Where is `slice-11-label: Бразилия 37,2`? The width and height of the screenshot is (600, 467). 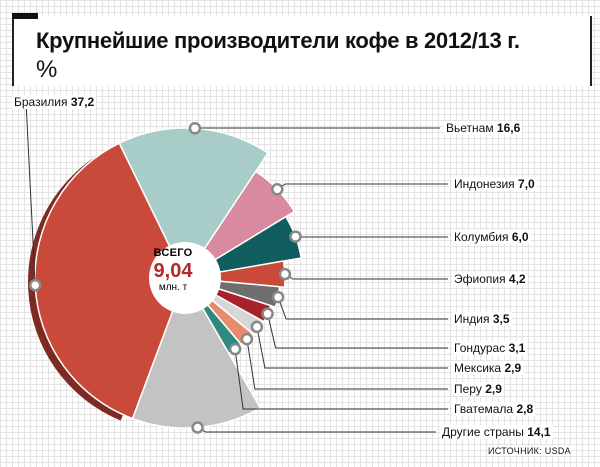 slice-11-label: Бразилия 37,2 is located at coordinates (54, 102).